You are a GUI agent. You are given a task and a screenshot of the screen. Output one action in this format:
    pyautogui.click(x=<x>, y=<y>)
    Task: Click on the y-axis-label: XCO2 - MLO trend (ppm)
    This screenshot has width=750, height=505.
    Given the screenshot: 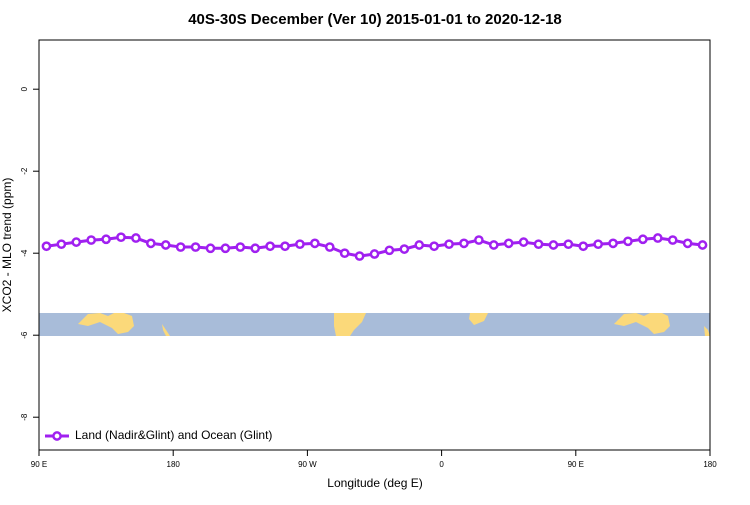 What is the action you would take?
    pyautogui.click(x=7, y=245)
    